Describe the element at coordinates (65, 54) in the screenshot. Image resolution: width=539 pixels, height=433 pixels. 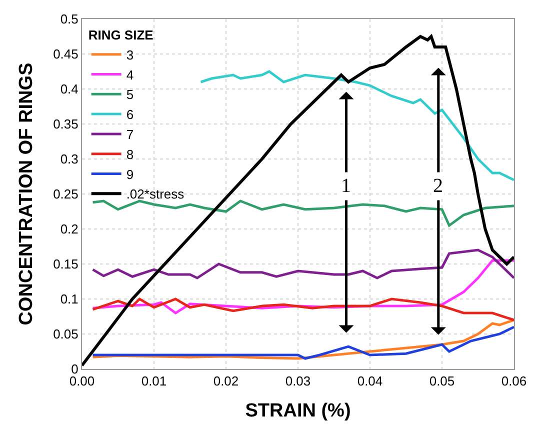
I see `y-tick-label: 0.45` at that location.